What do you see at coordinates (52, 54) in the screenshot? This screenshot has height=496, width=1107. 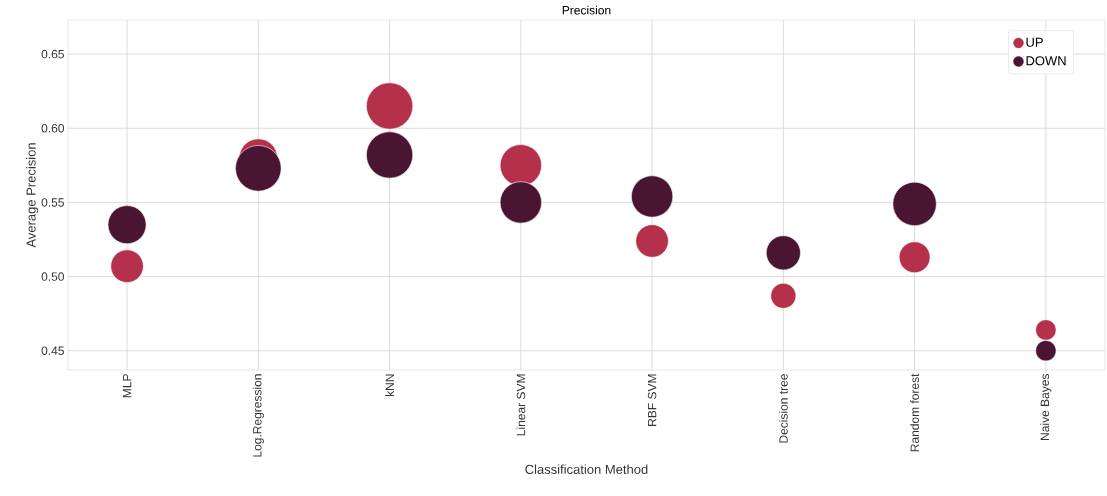 I see `y-tick-label: 0.65` at bounding box center [52, 54].